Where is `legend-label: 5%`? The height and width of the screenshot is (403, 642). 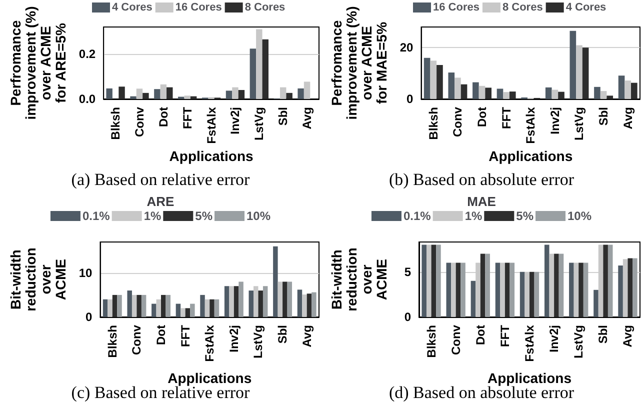 legend-label: 5% is located at coordinates (525, 216).